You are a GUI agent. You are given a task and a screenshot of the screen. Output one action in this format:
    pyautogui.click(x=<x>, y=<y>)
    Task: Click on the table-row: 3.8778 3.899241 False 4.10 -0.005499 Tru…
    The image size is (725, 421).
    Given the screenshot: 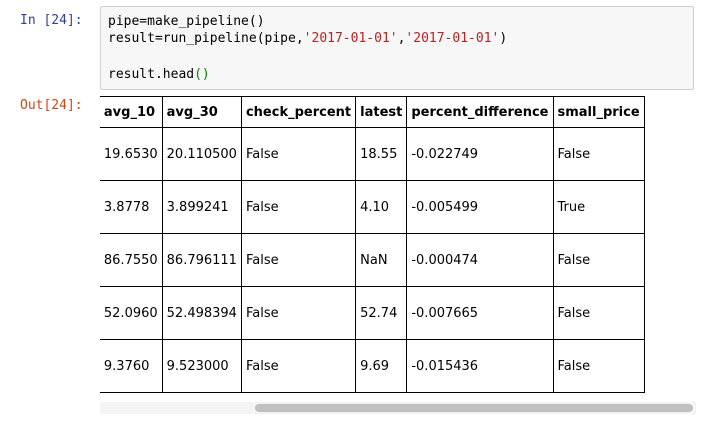 What is the action you would take?
    pyautogui.click(x=372, y=207)
    